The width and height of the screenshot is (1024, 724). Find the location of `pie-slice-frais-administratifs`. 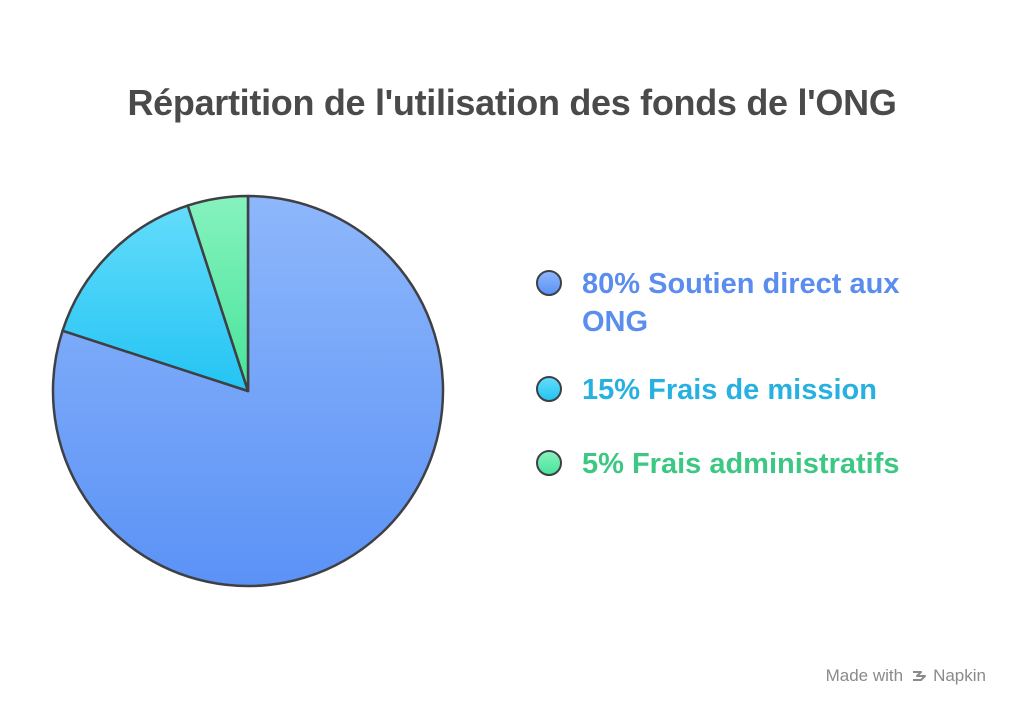

pie-slice-frais-administratifs is located at coordinates (218, 293).